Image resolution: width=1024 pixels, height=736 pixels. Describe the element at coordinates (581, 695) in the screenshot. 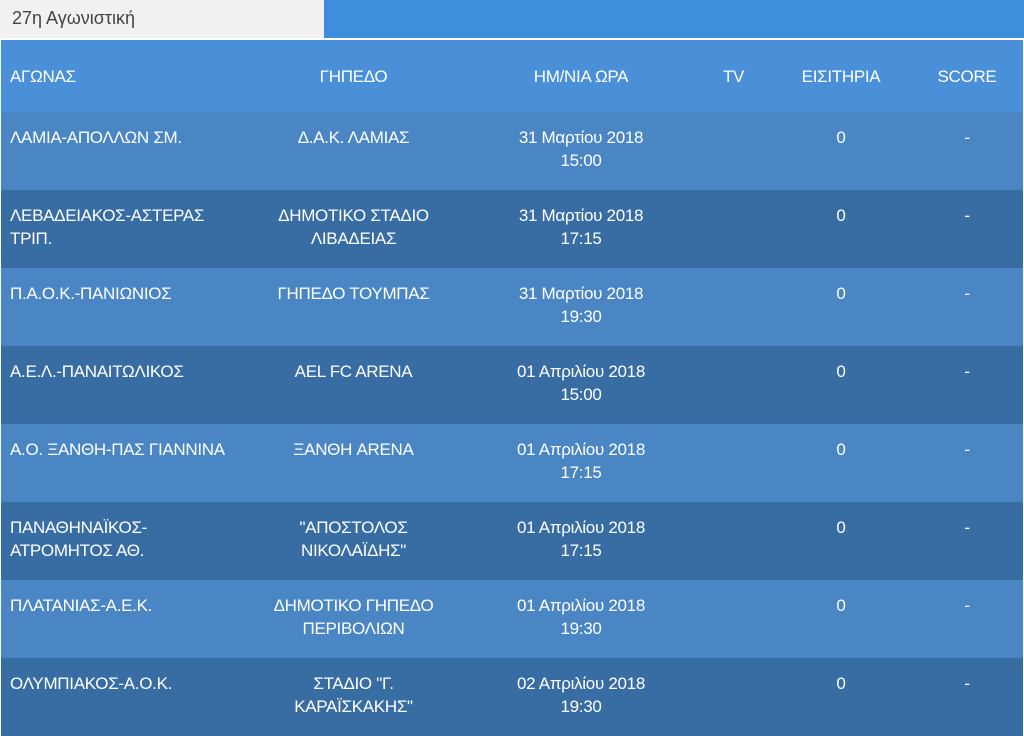

I see `datetime-cell: 02 Απριλίου 2018 19:30` at that location.